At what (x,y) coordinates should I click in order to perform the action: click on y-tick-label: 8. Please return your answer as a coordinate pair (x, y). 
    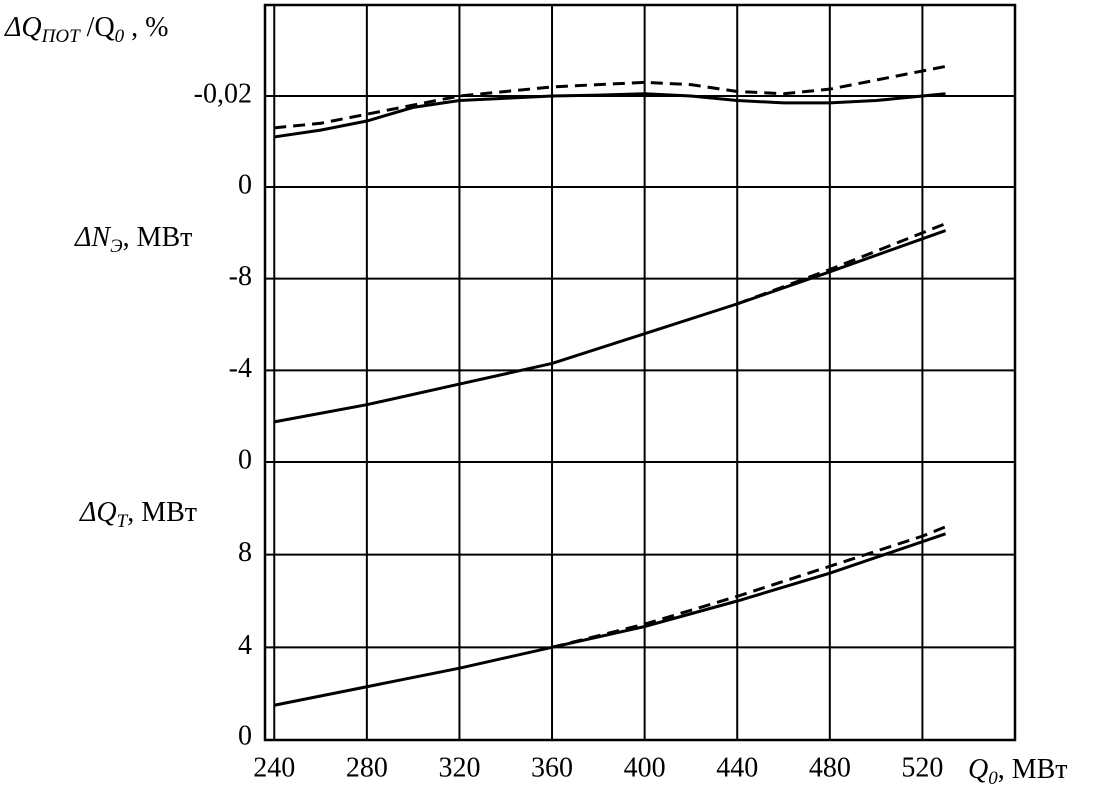
    Looking at the image, I should click on (245, 552).